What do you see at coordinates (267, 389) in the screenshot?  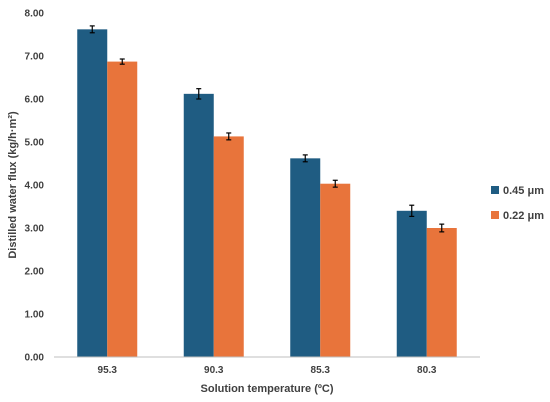 I see `x-axis-title: Solution temperature (ºC)` at bounding box center [267, 389].